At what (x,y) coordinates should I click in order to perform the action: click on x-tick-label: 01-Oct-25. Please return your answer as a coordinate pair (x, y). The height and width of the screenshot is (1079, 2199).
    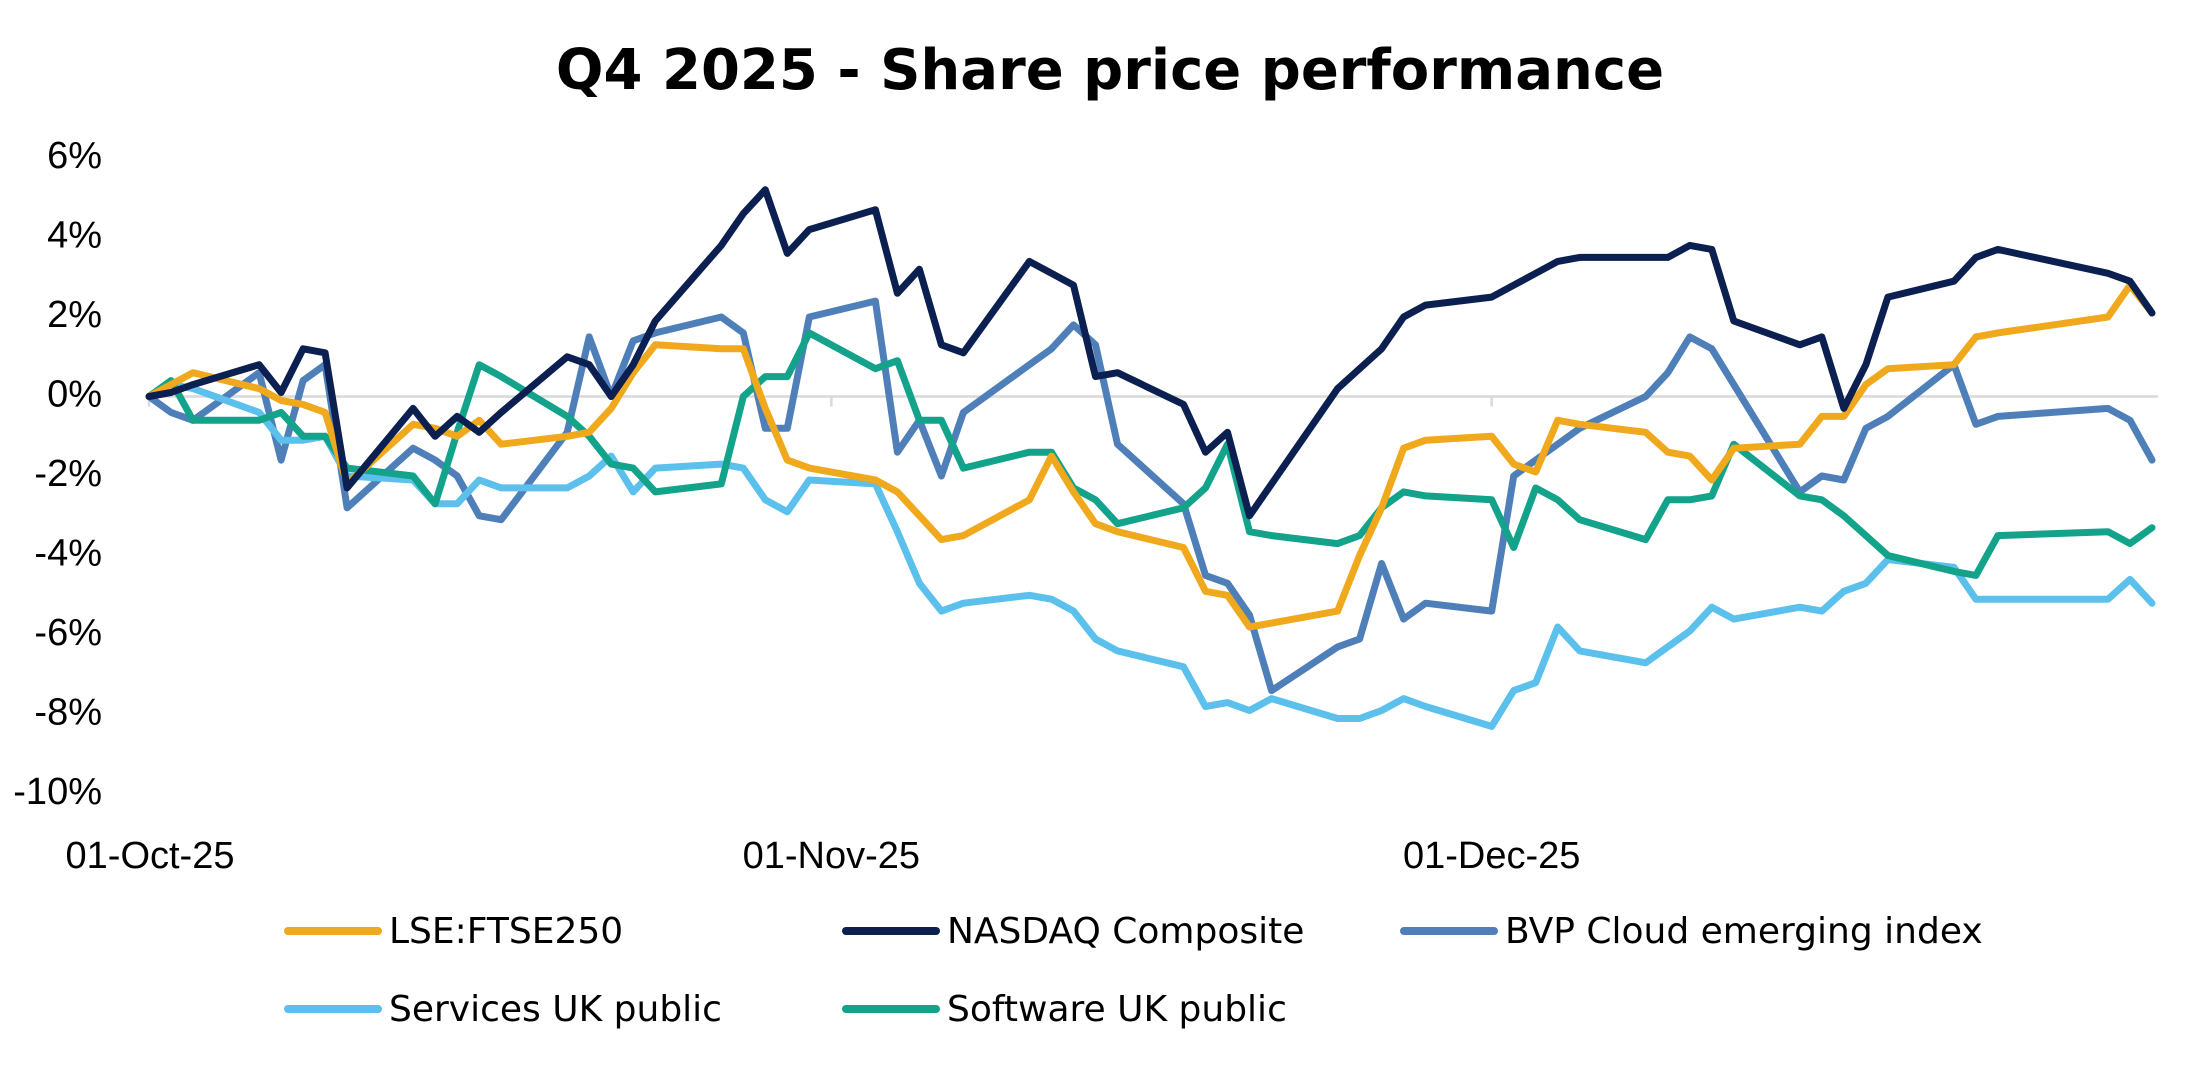
    Looking at the image, I should click on (150, 856).